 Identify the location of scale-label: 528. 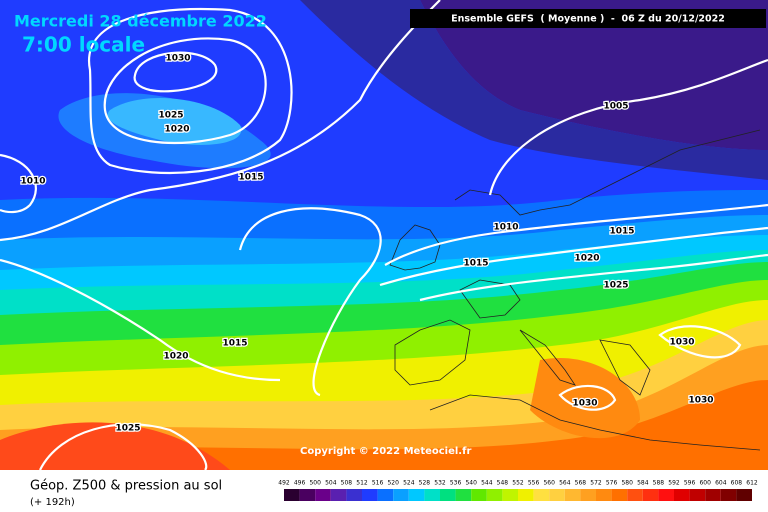
(425, 483).